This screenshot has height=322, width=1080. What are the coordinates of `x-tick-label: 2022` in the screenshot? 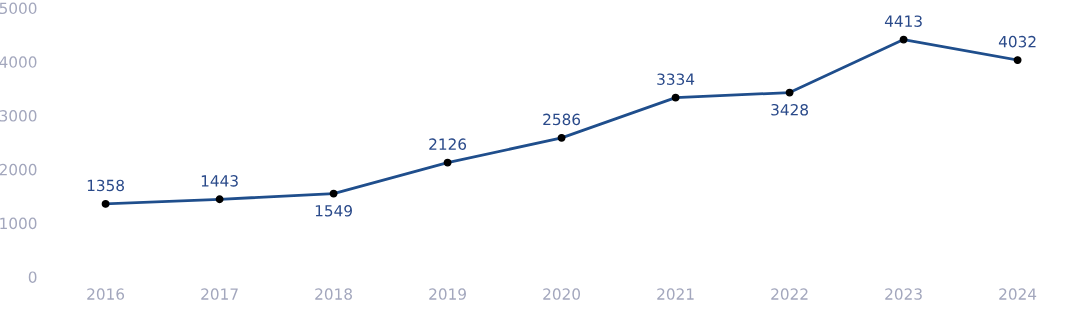 It's located at (789, 294).